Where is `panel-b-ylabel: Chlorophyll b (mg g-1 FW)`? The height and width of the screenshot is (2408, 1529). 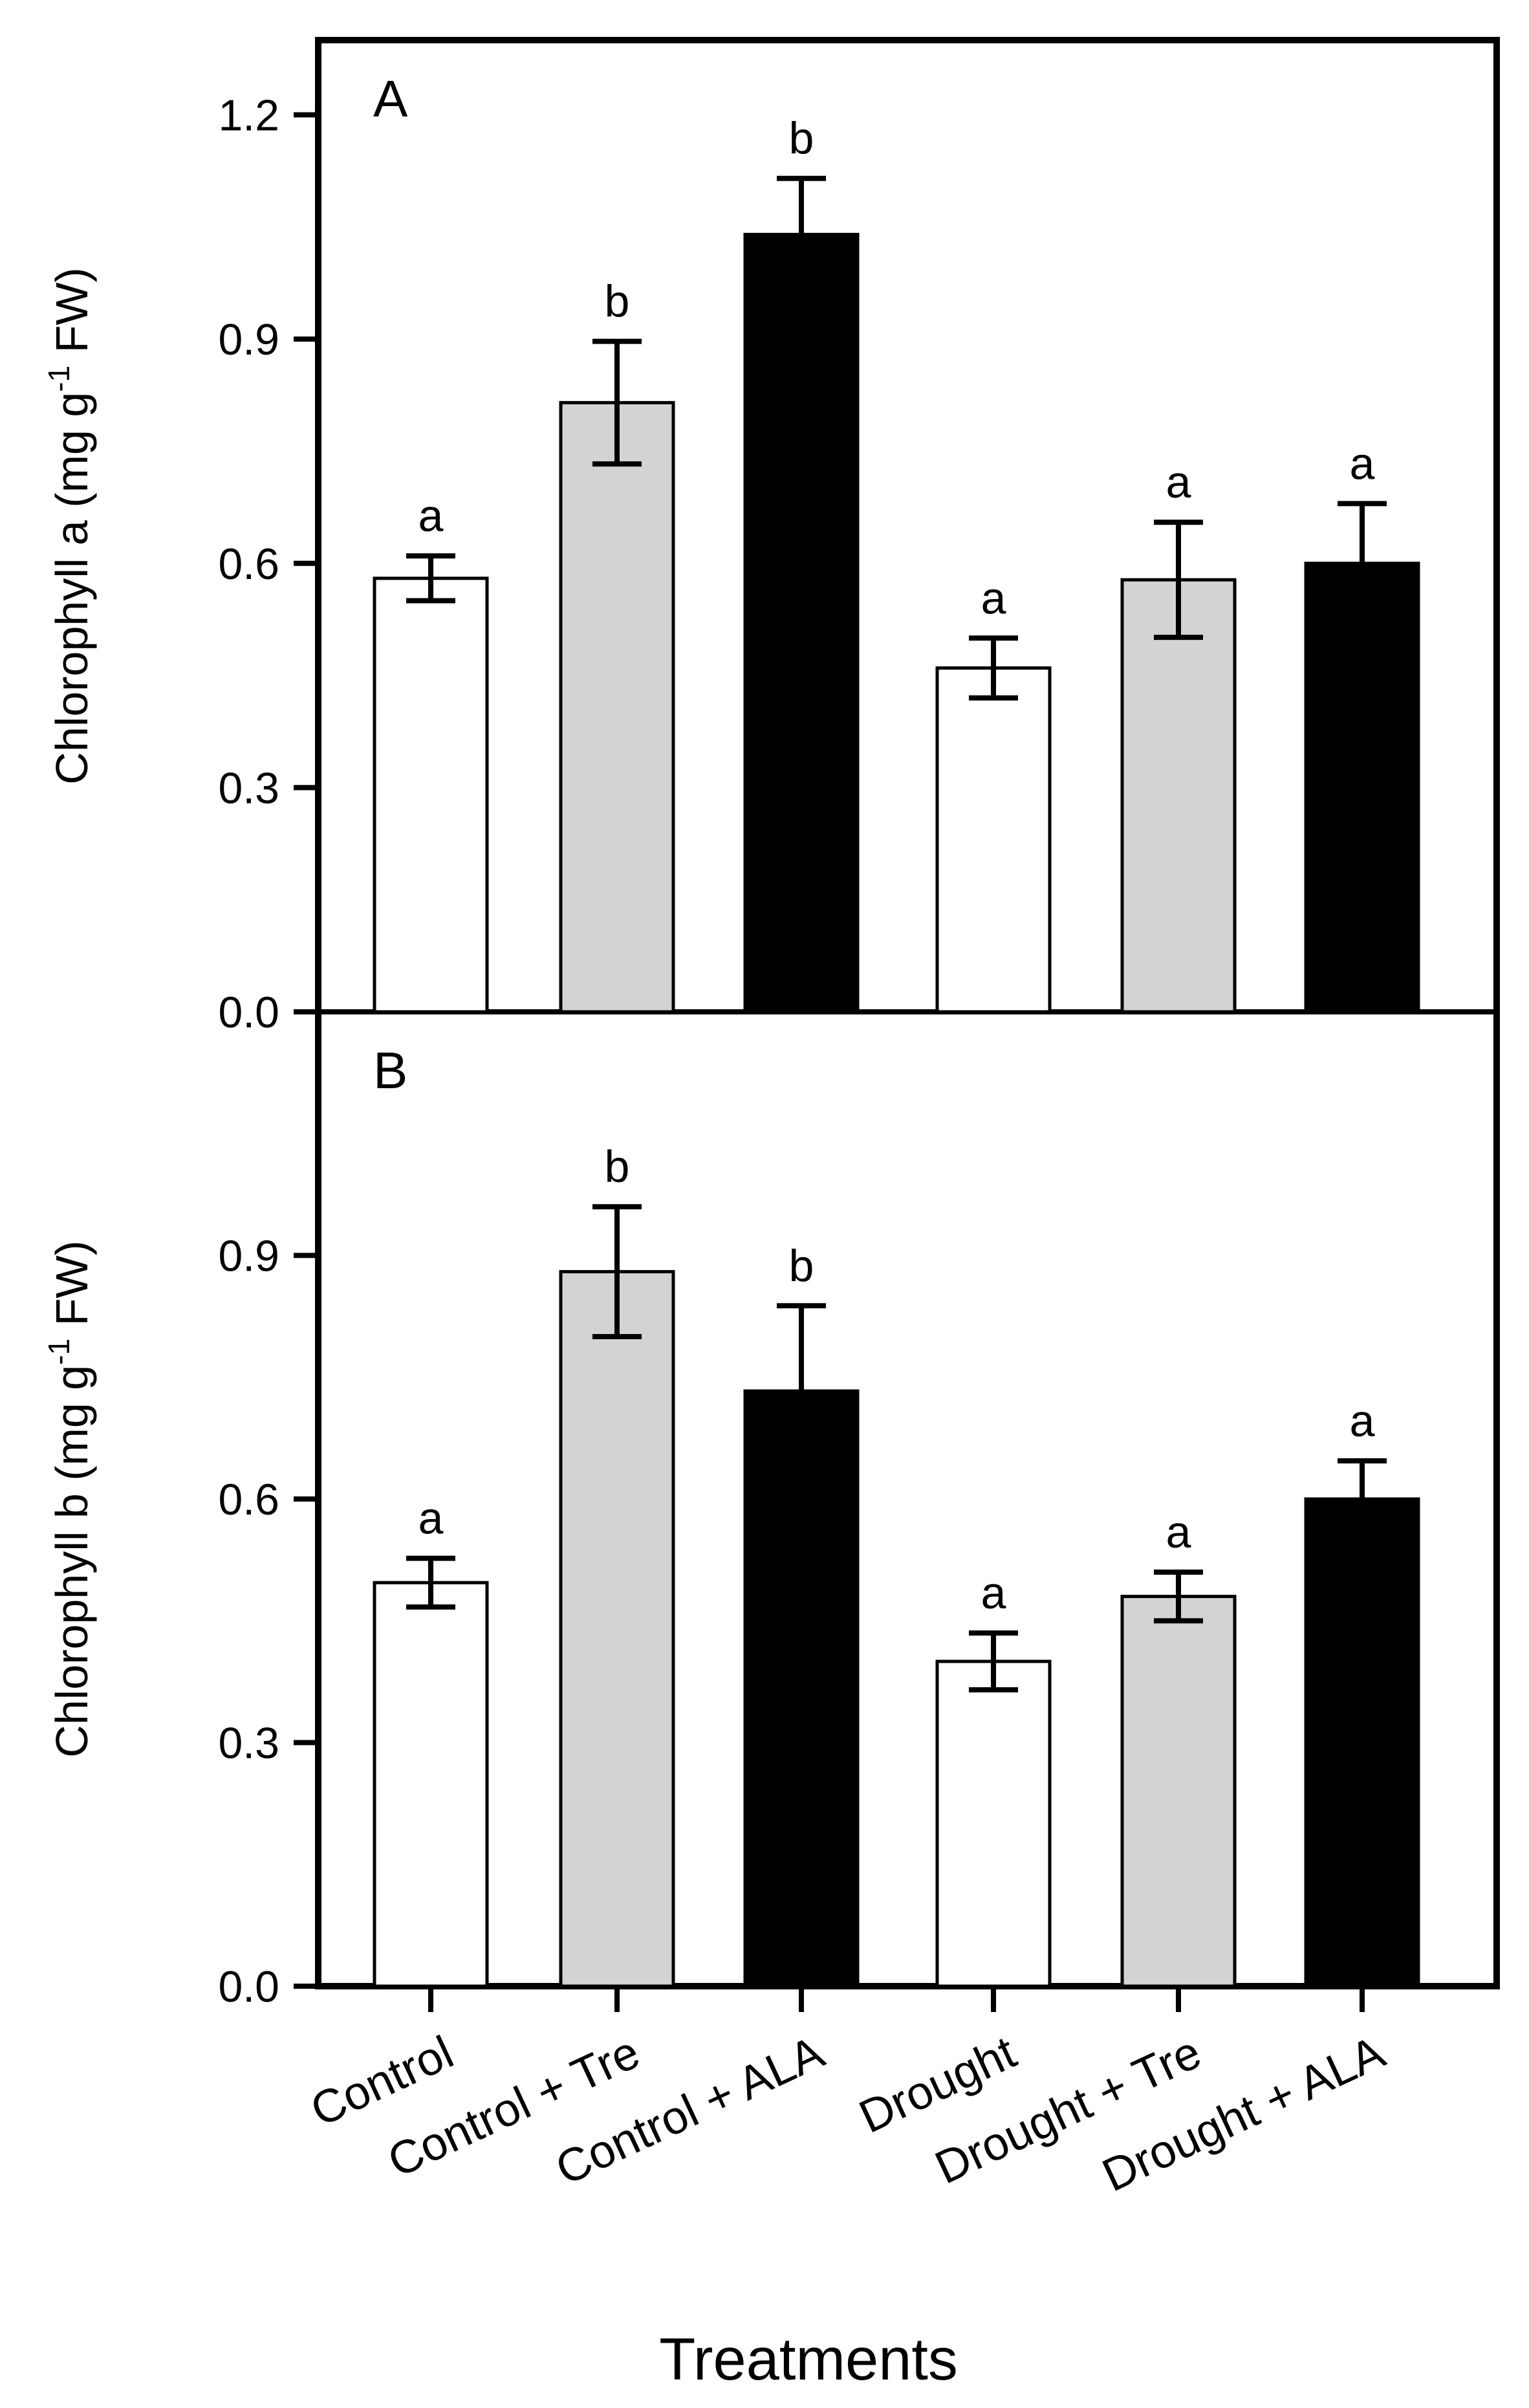
panel-b-ylabel: Chlorophyll b (mg g-1 FW) is located at coordinates (69, 1498).